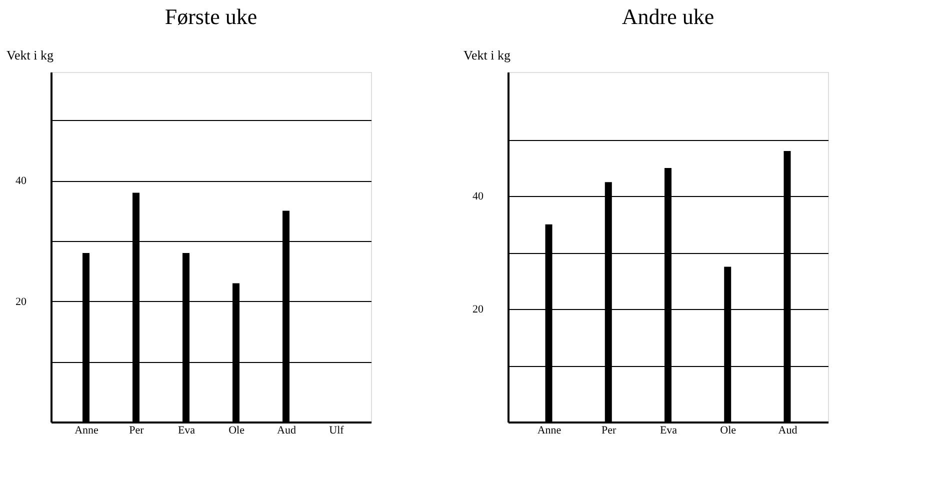 The width and height of the screenshot is (933, 489). What do you see at coordinates (336, 430) in the screenshot?
I see `x-tick-label: Ulf` at bounding box center [336, 430].